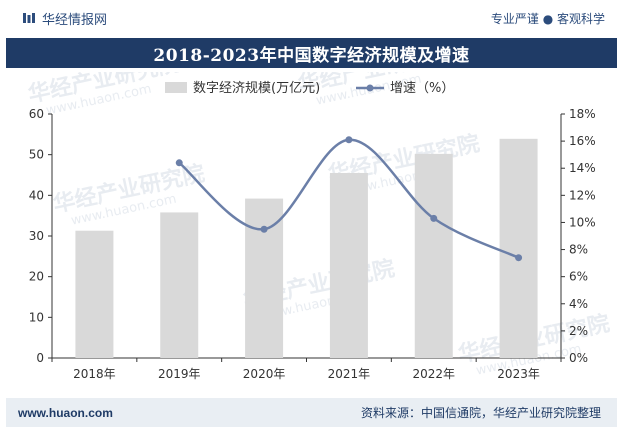  Describe the element at coordinates (578, 250) in the screenshot. I see `y-tick-label-right: 8%` at that location.